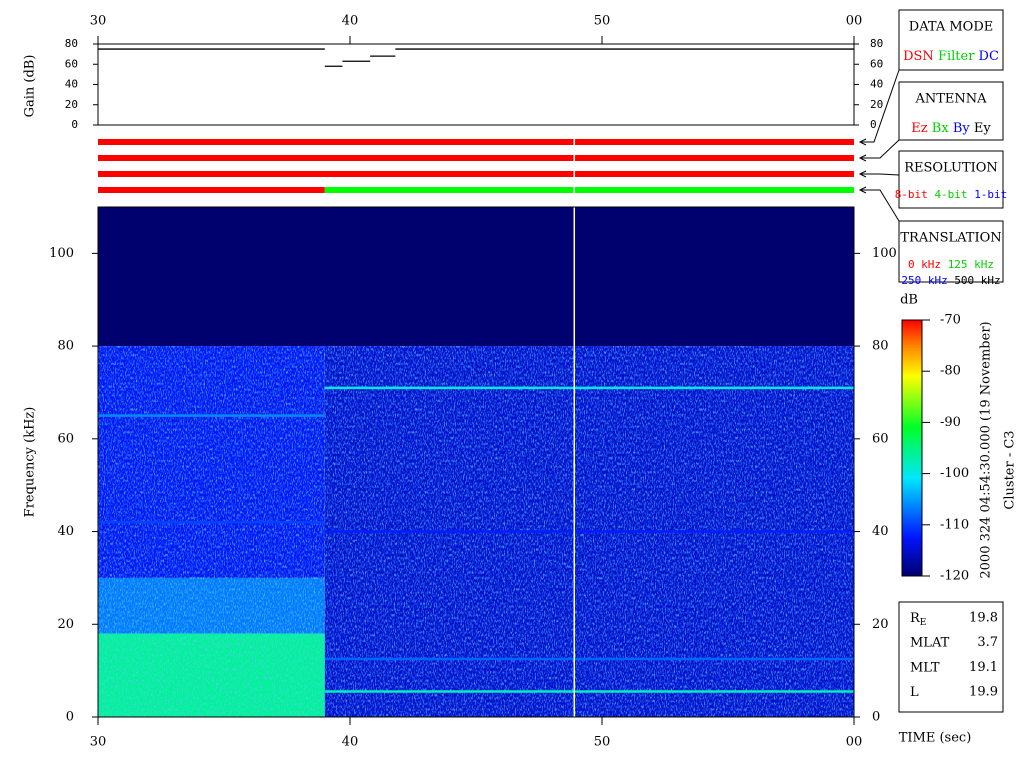 Image resolution: width=1024 pixels, height=768 pixels. Describe the element at coordinates (951, 128) in the screenshot. I see `legend-line: Ez Bx By Ey` at that location.